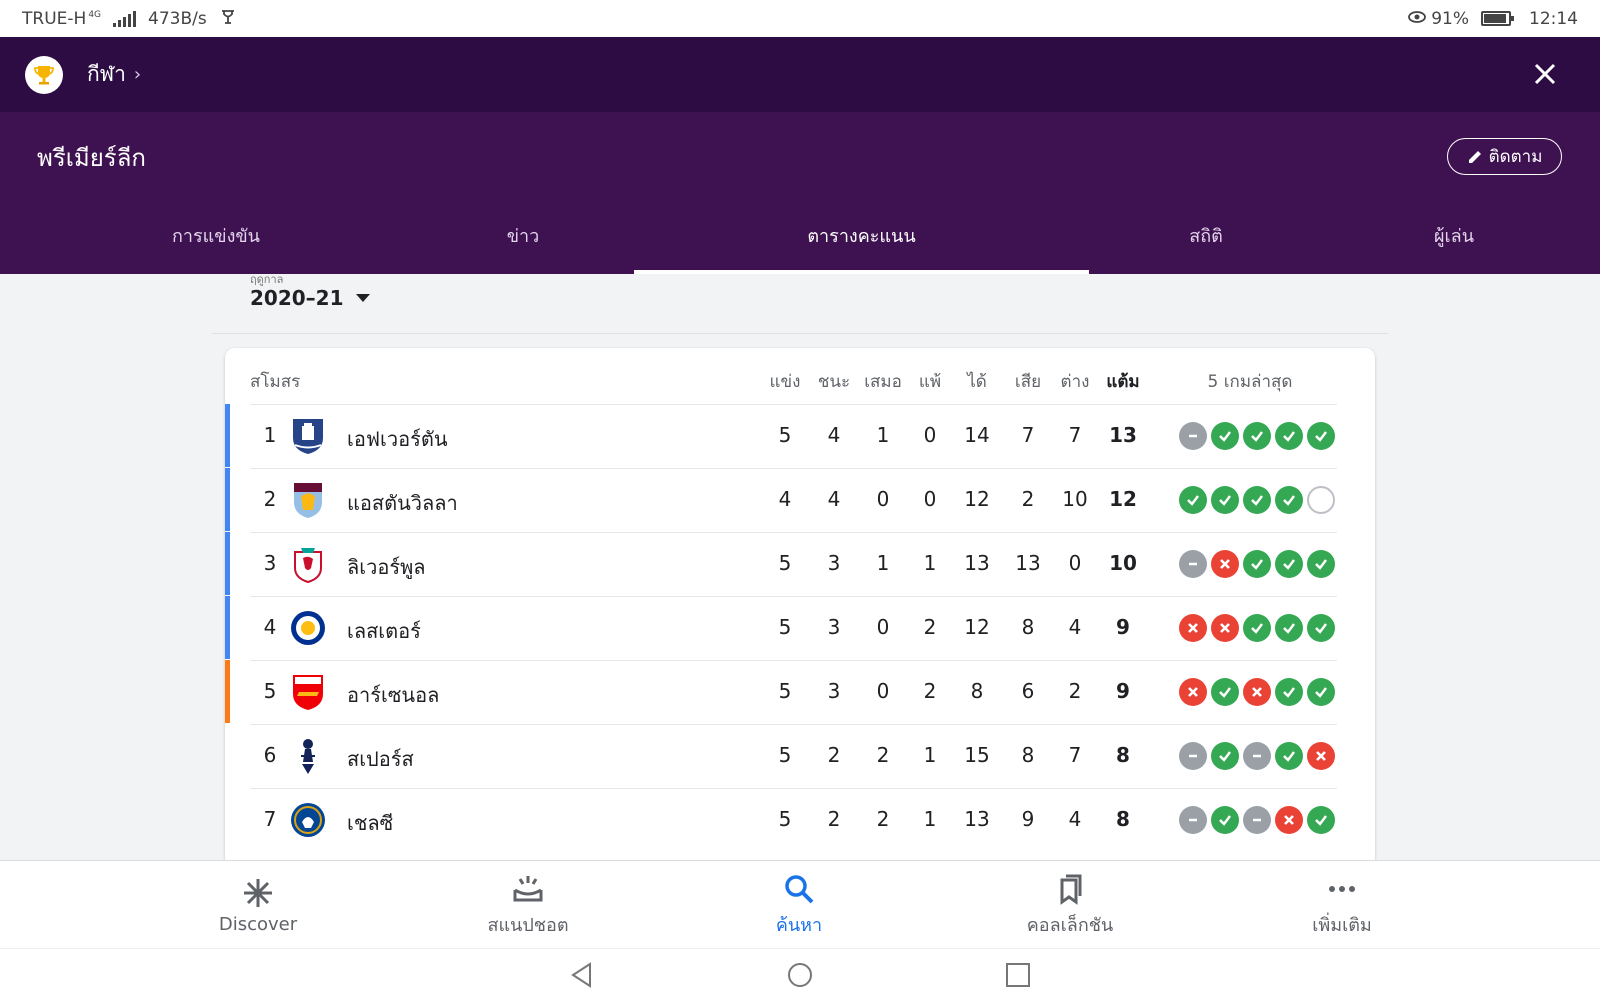 The width and height of the screenshot is (1600, 1000). I want to click on table-row: 5 อาร์เซนอล 5 3 0 2 8 6 2 9, so click(800, 692).